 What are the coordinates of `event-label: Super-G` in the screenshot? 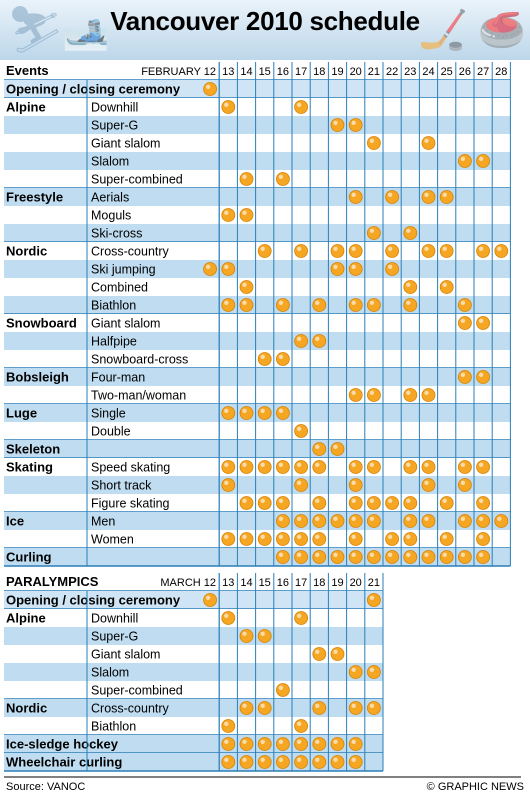 It's located at (114, 637).